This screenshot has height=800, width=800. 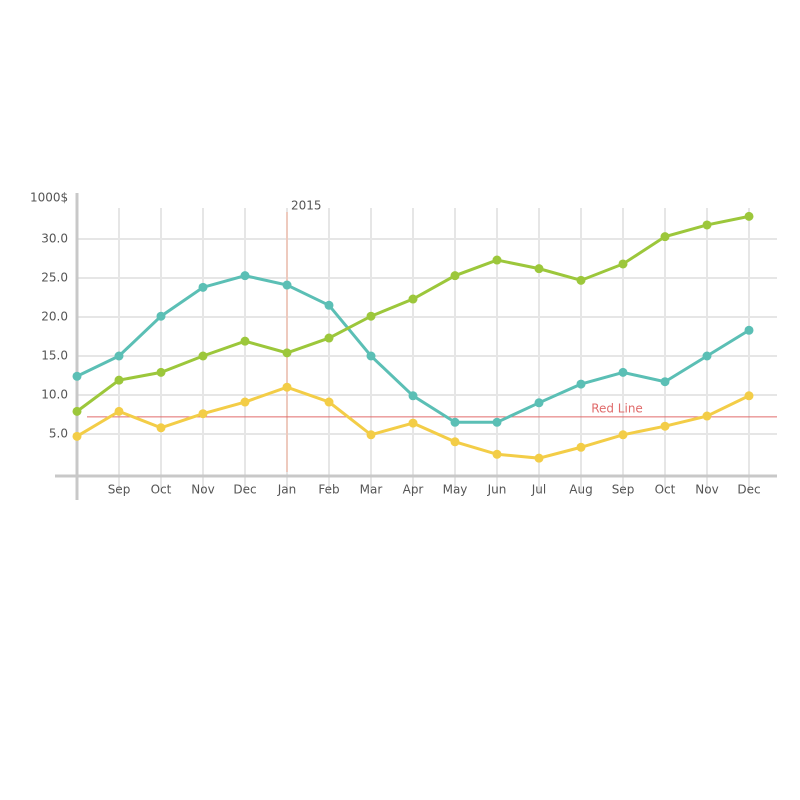 I want to click on x-tick-label: Mar, so click(x=371, y=490).